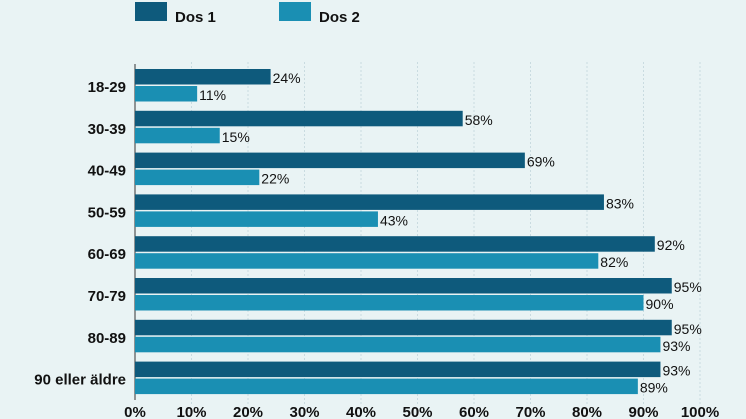 This screenshot has width=746, height=419. I want to click on x-tick-label: 30%, so click(304, 411).